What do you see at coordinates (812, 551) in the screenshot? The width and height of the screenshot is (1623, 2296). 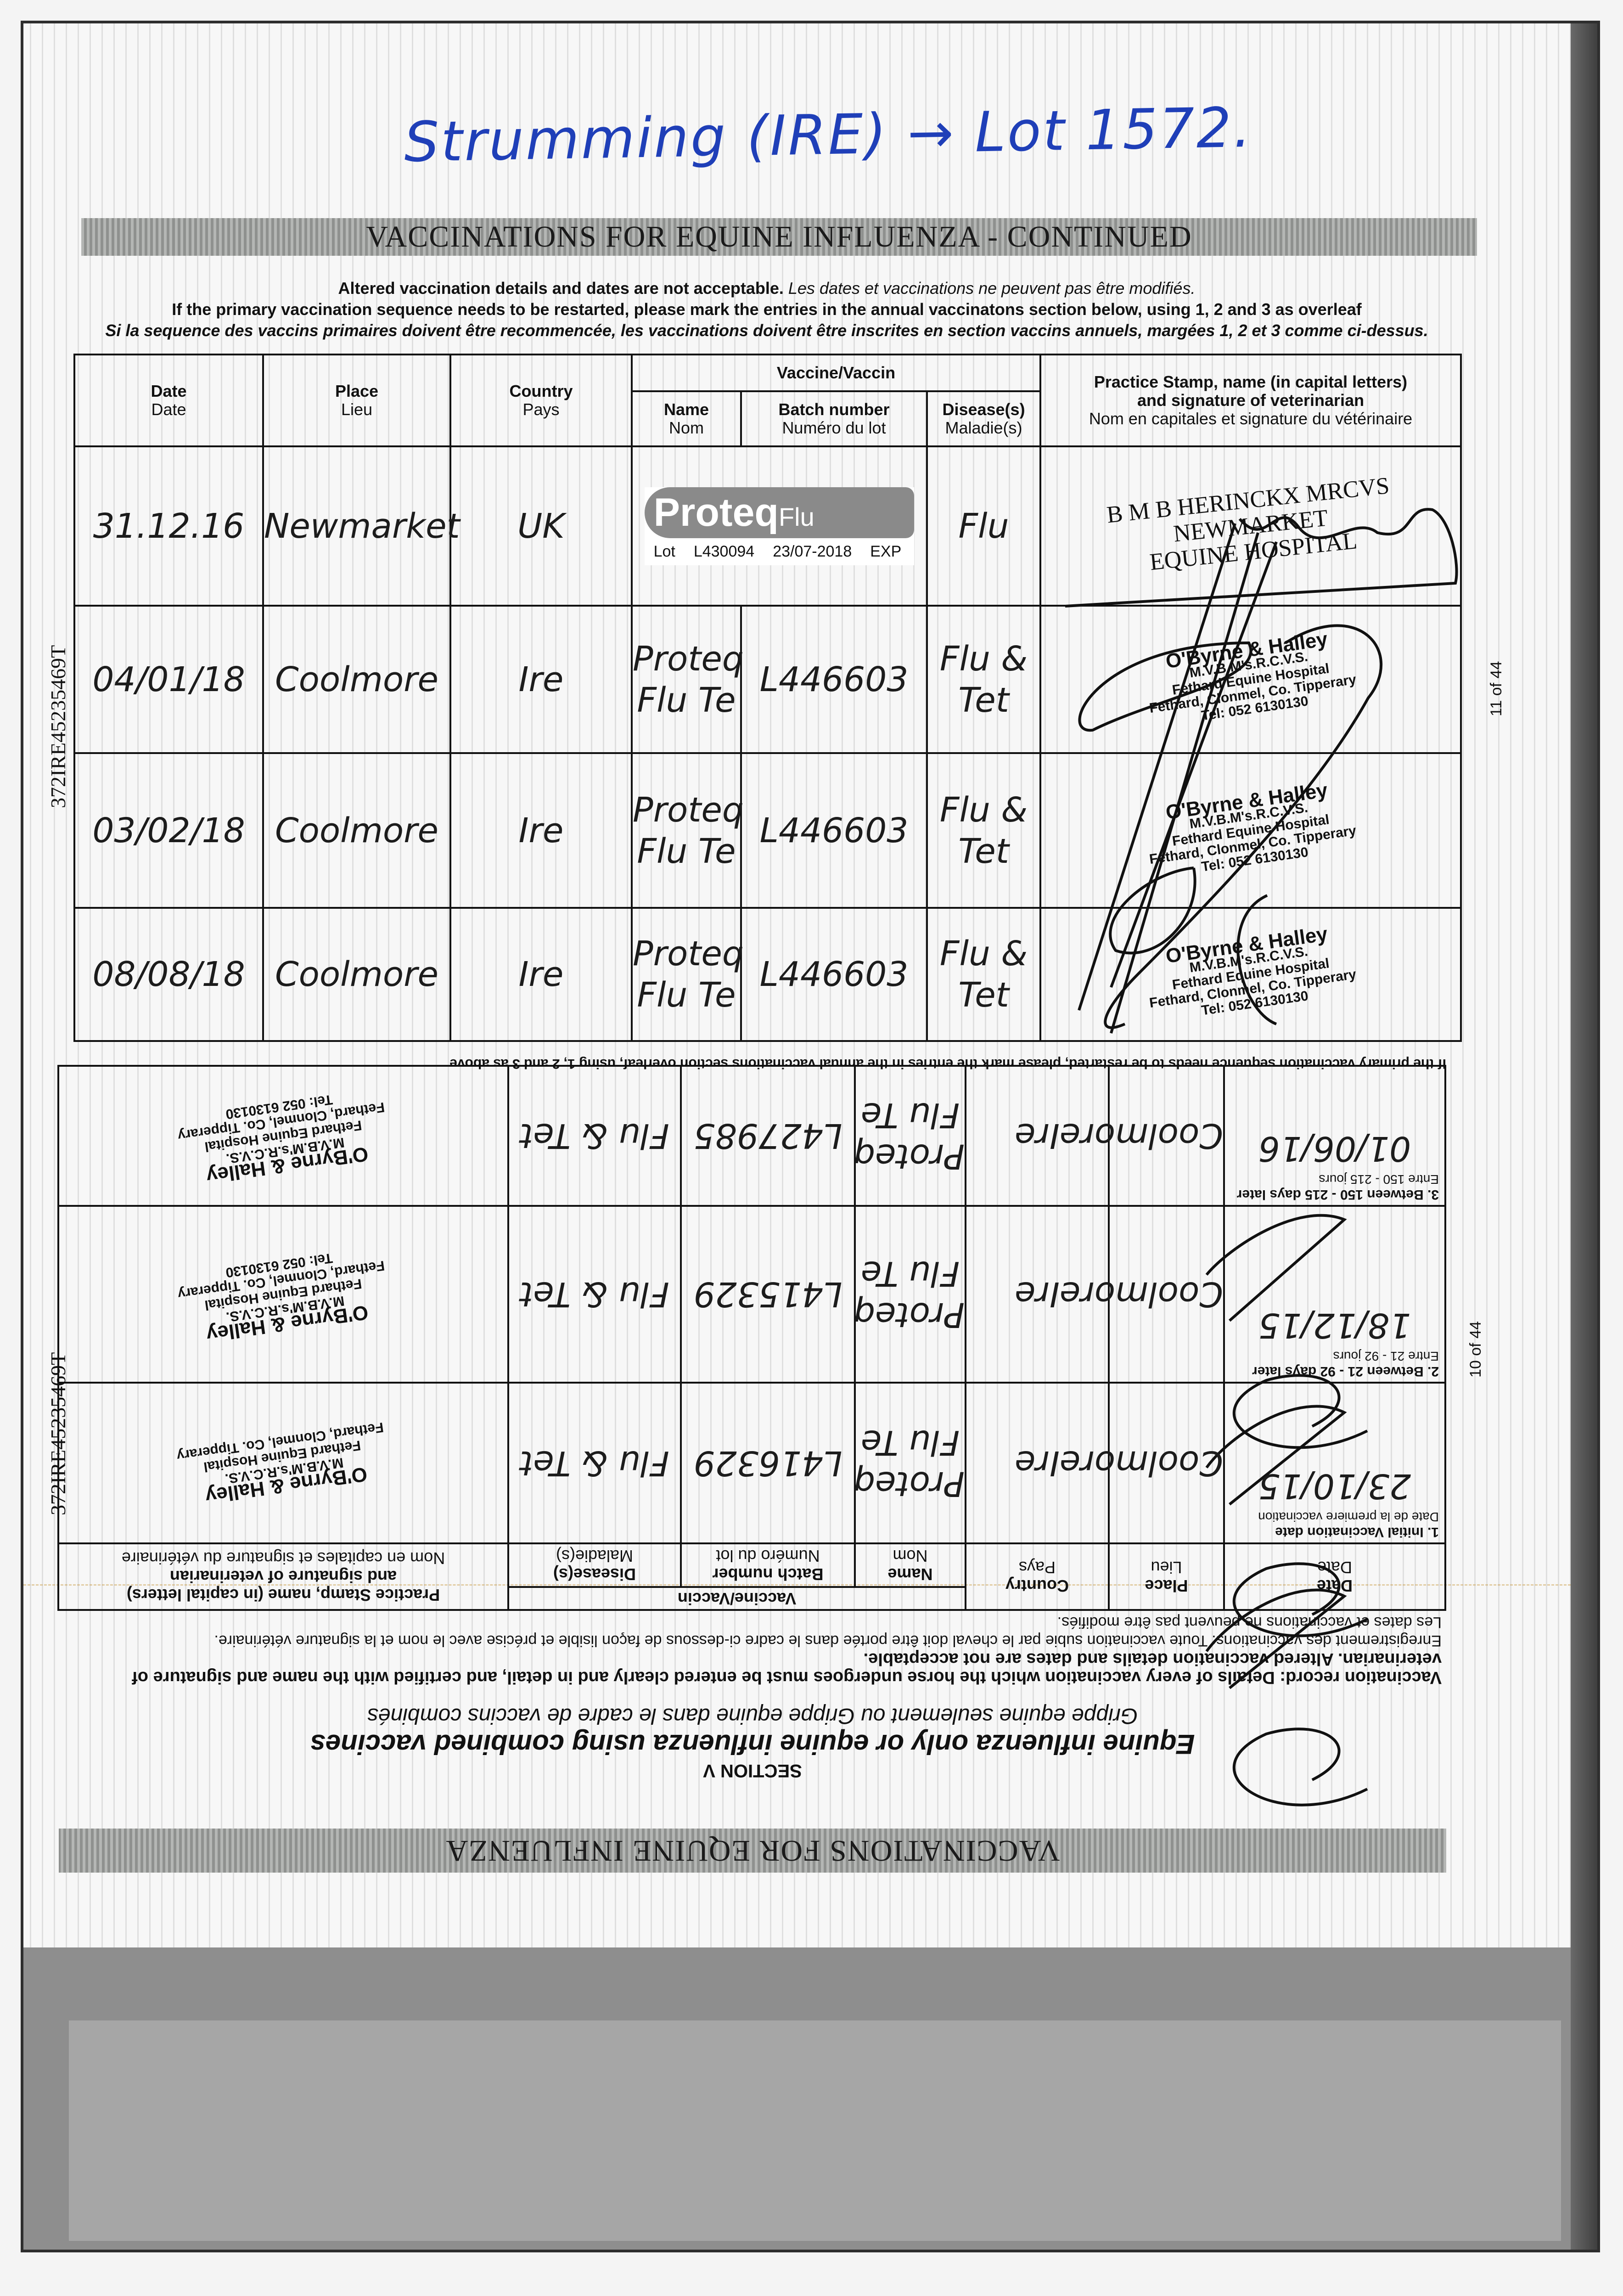 I see `sticker-expiry: 23/07-2018` at bounding box center [812, 551].